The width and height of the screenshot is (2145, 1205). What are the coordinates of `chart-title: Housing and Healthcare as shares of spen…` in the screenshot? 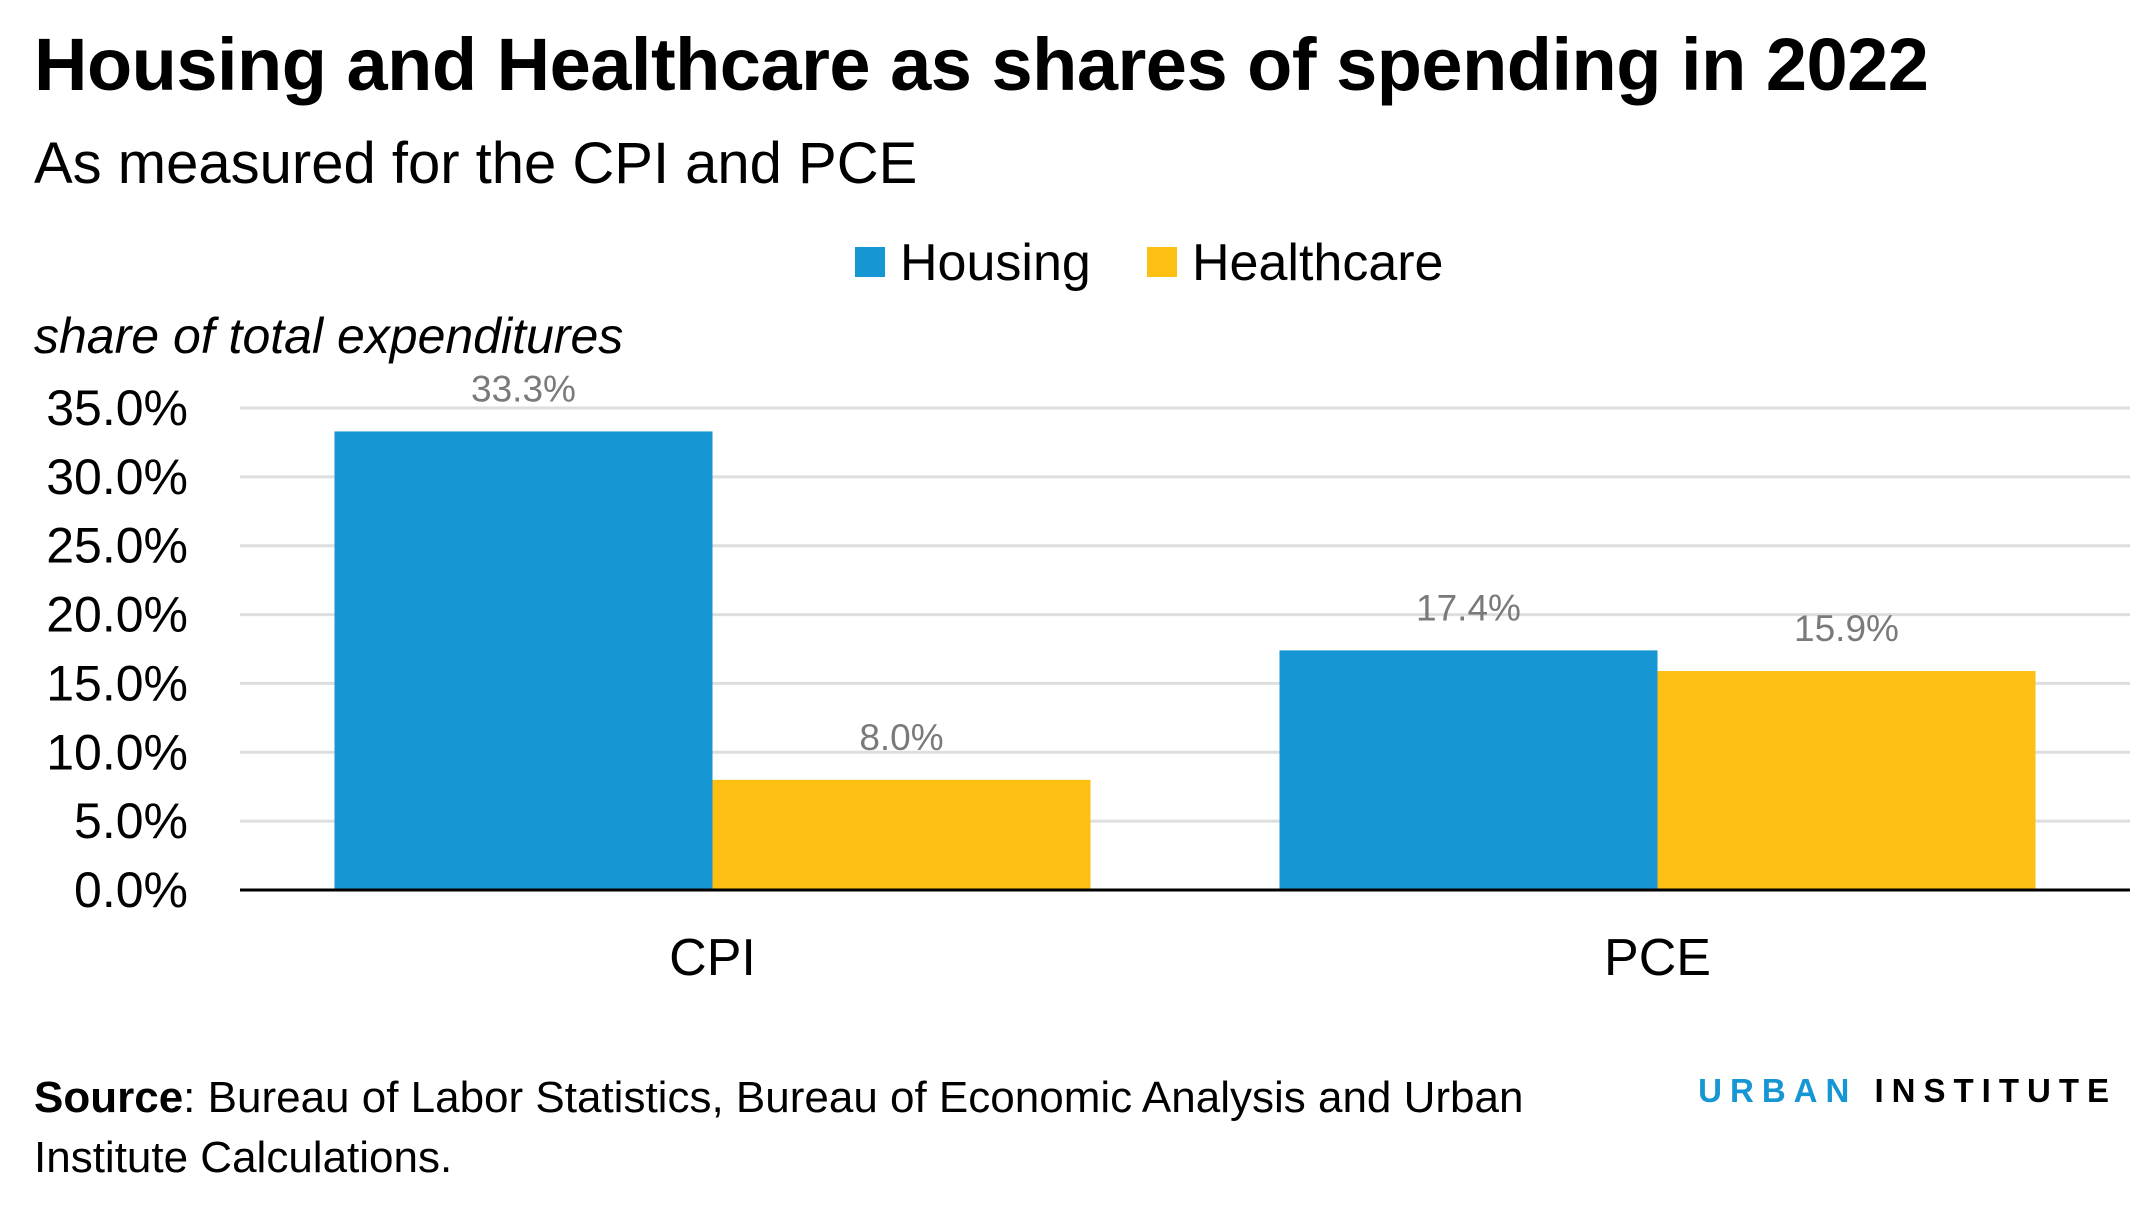 It's located at (981, 64).